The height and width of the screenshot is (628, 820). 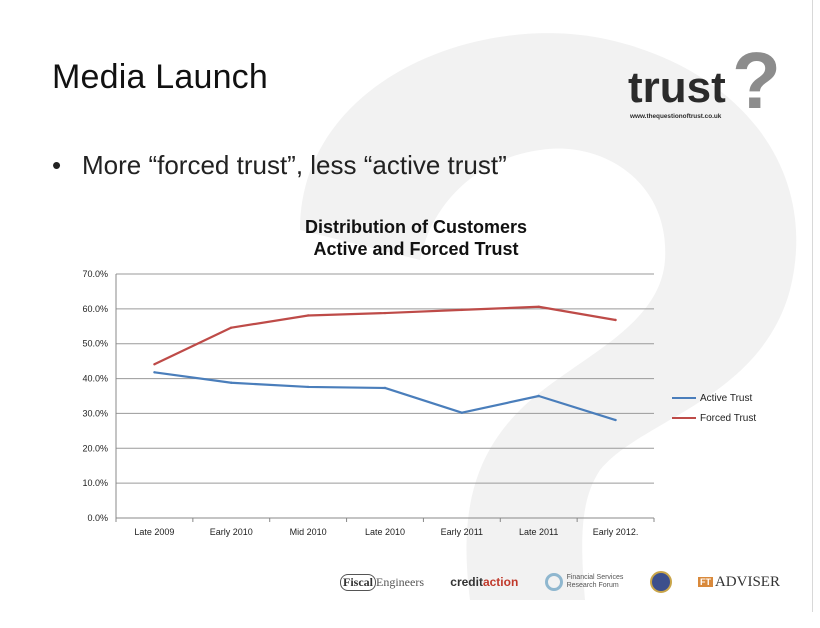 I want to click on legend-swatch-forced-trust, so click(x=684, y=418).